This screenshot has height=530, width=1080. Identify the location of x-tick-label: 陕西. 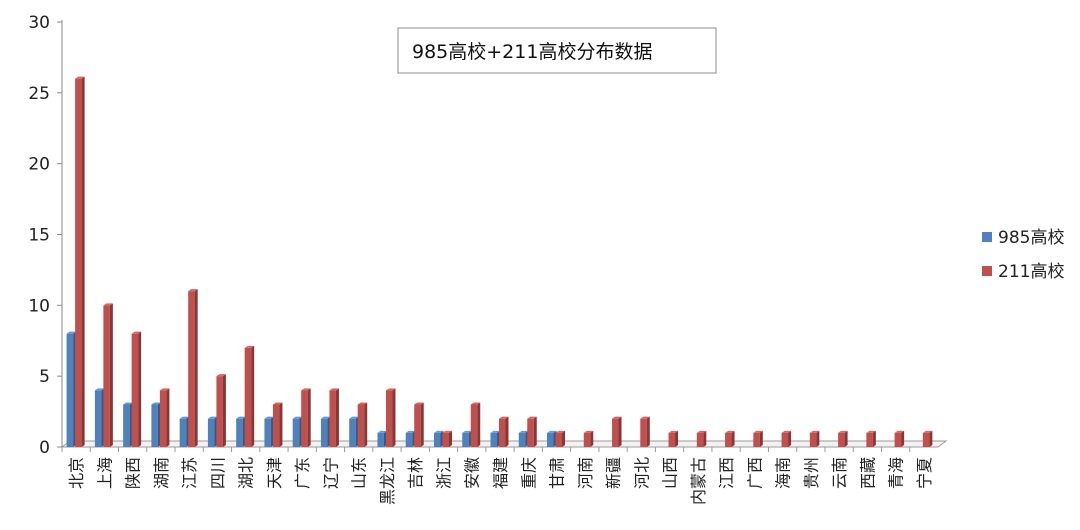
(133, 473).